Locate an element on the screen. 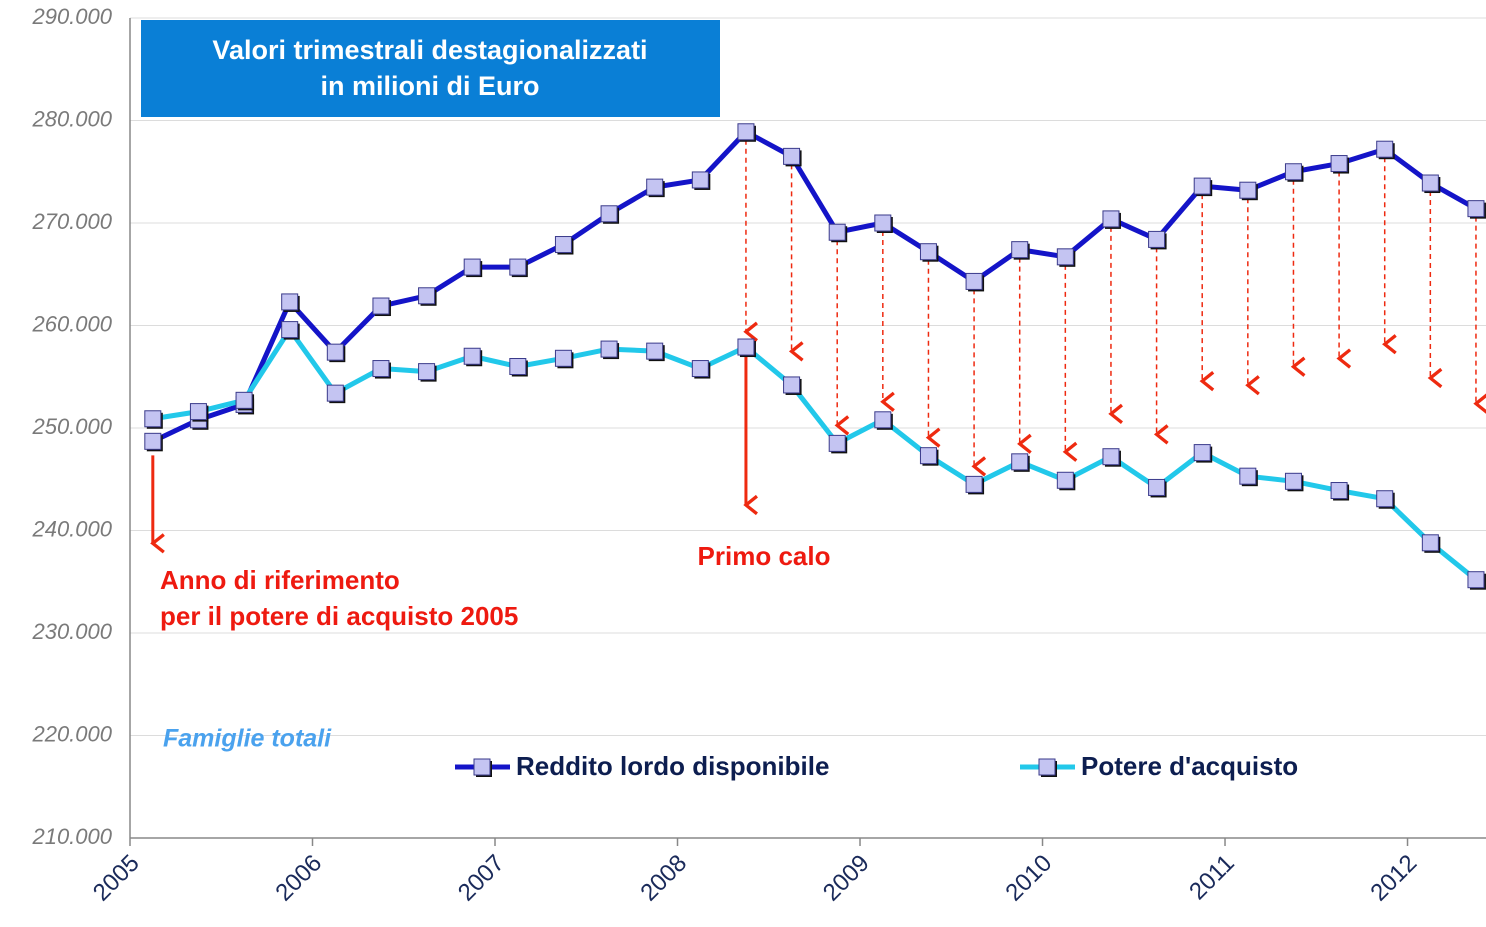 The height and width of the screenshot is (927, 1486). x-tick-label: 2009 is located at coordinates (846, 878).